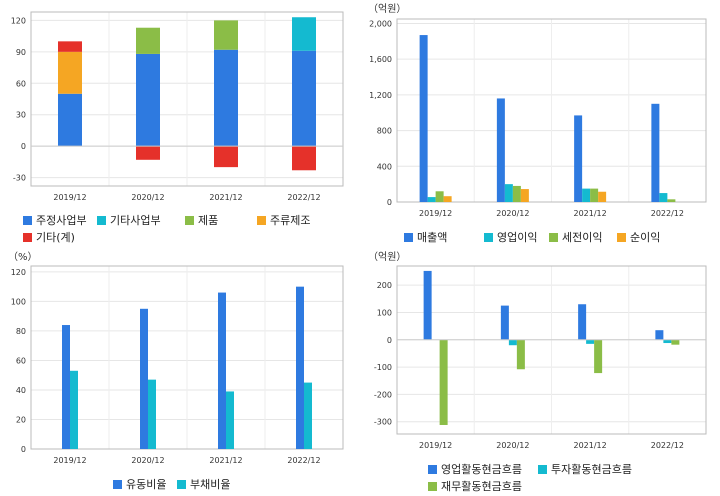 This screenshot has width=720, height=496. Describe the element at coordinates (144, 378) in the screenshot. I see `bar-유동비율-2020/12` at that location.